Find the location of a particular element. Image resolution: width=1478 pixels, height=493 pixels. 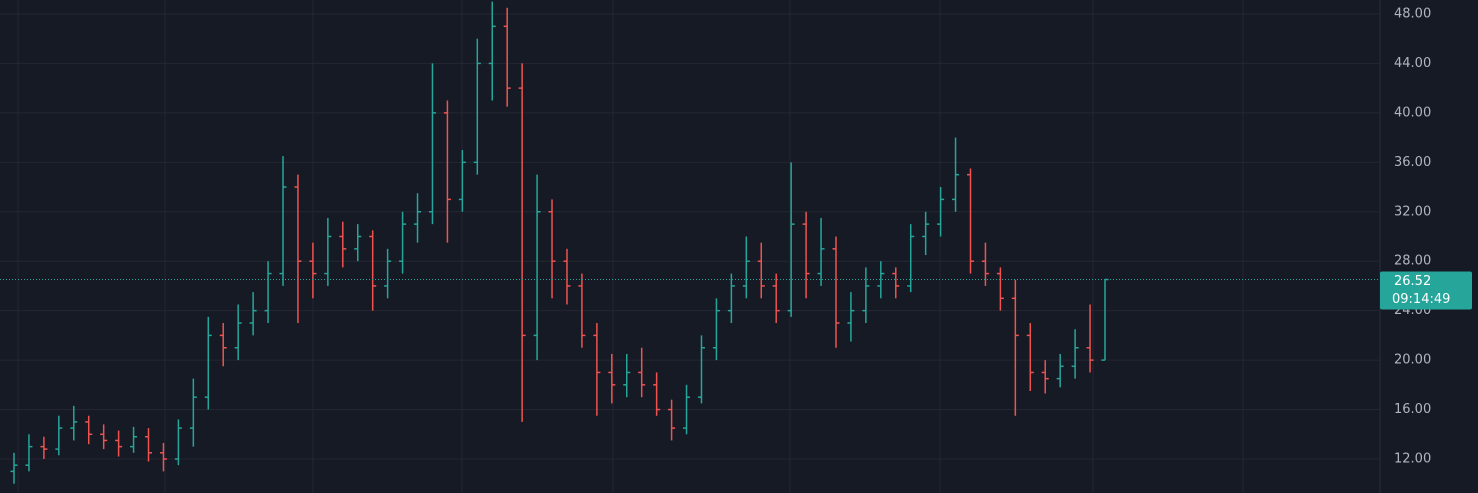

y-tick-label: 32.00 is located at coordinates (1412, 211).